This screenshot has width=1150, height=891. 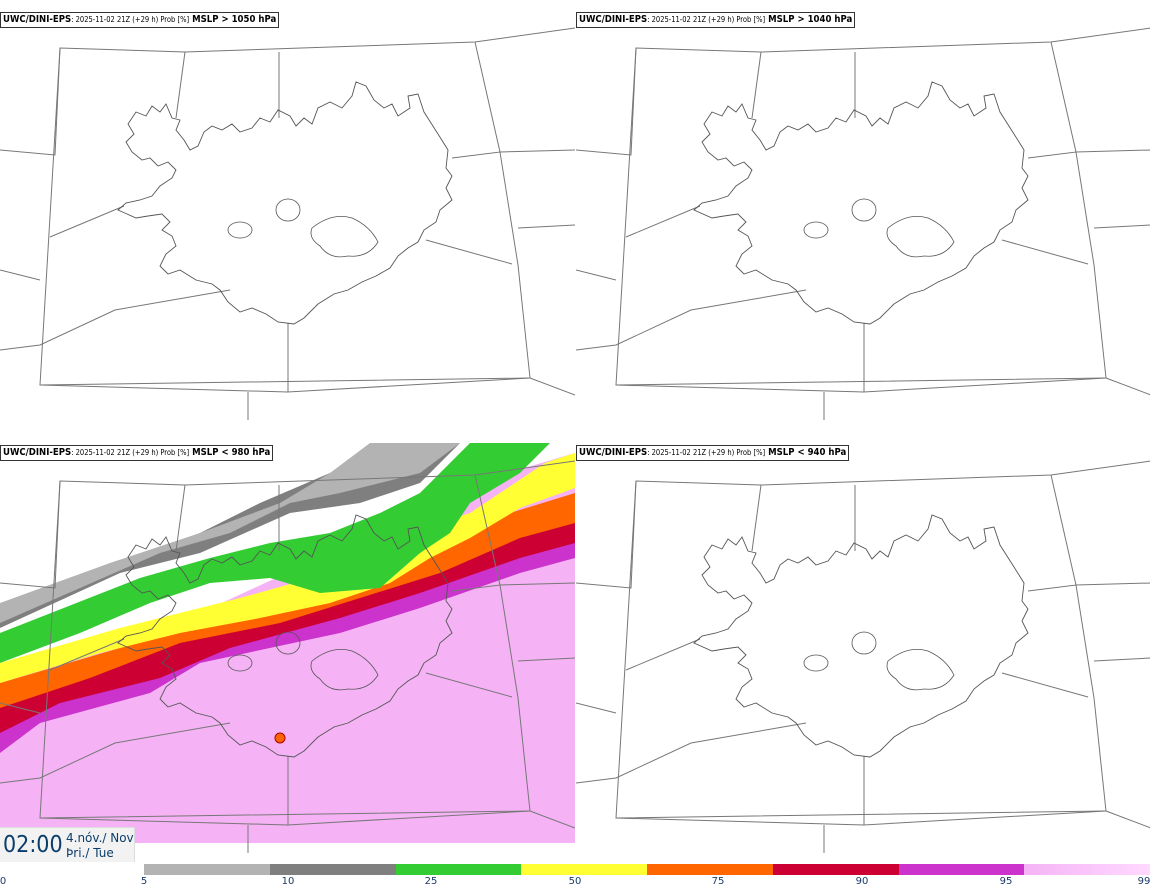 What do you see at coordinates (144, 881) in the screenshot?
I see `colorbar-tick-label: 5` at bounding box center [144, 881].